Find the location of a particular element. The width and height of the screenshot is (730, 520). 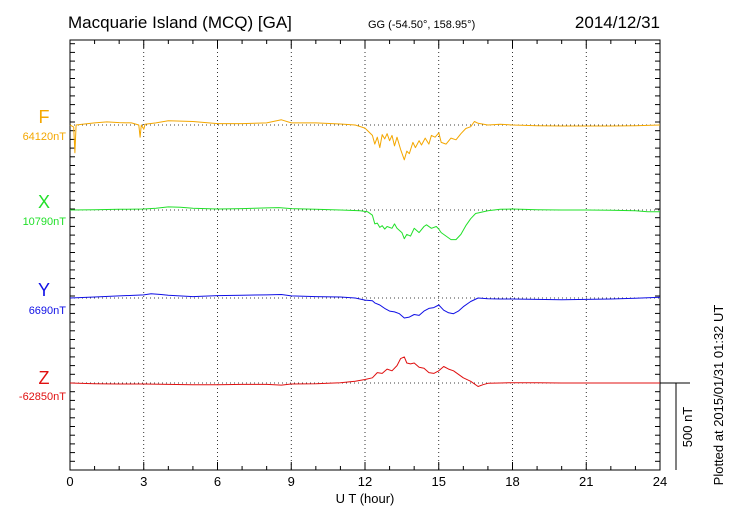

channel-baseline-y: 6690nT is located at coordinates (48, 311).